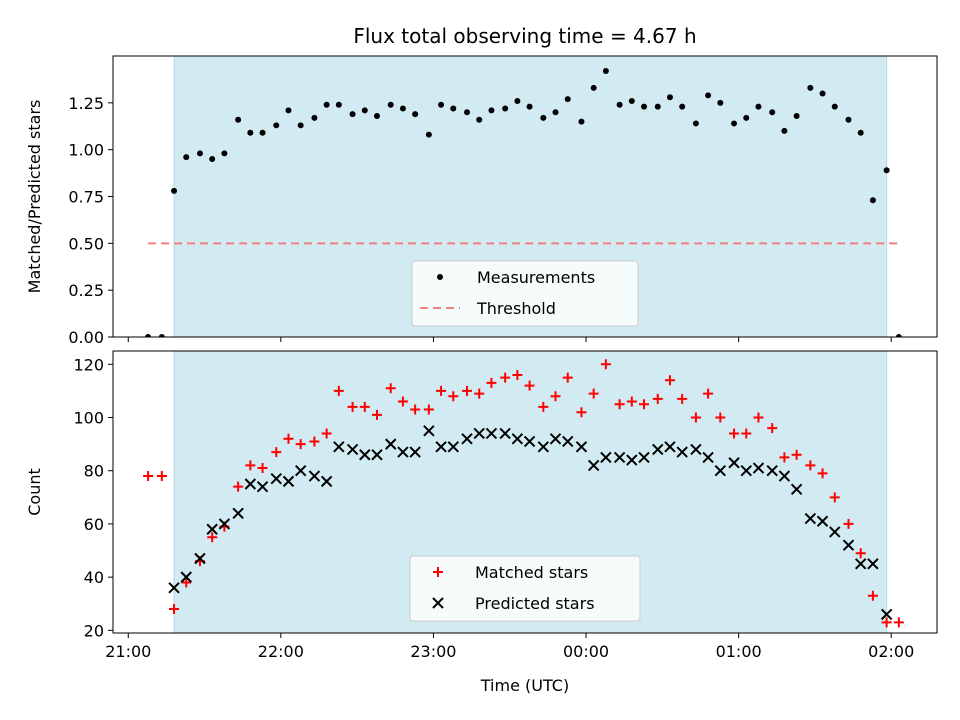 This screenshot has width=960, height=720. What do you see at coordinates (94, 630) in the screenshot?
I see `y-tick-label: 20` at bounding box center [94, 630].